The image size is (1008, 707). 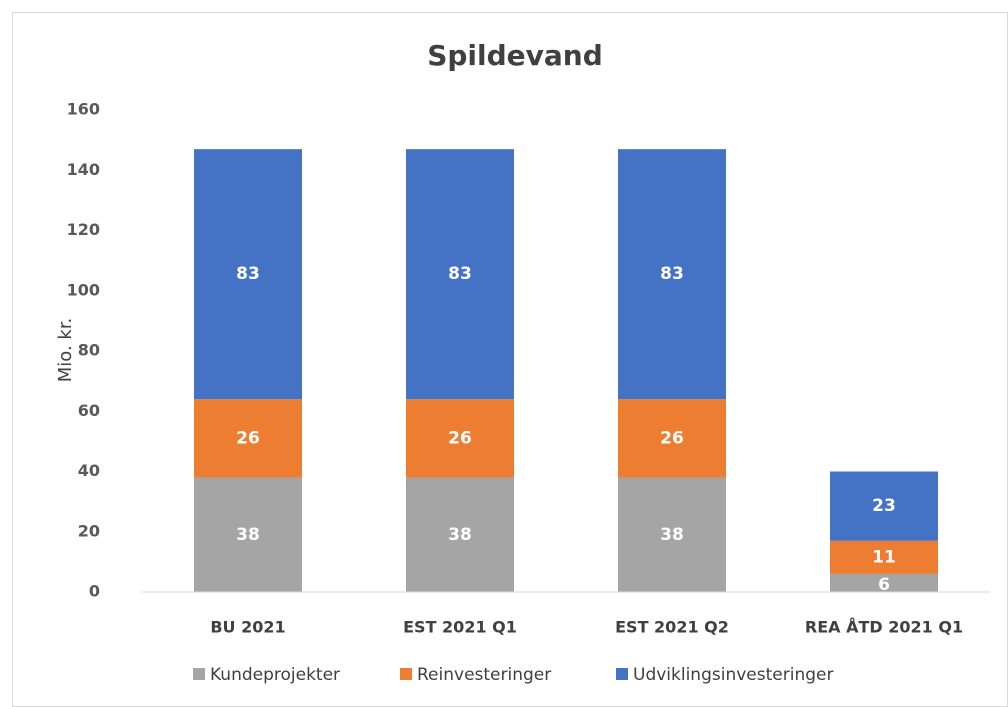 What do you see at coordinates (884, 627) in the screenshot?
I see `x-tick-label: REA ÅTD 2021 Q1` at bounding box center [884, 627].